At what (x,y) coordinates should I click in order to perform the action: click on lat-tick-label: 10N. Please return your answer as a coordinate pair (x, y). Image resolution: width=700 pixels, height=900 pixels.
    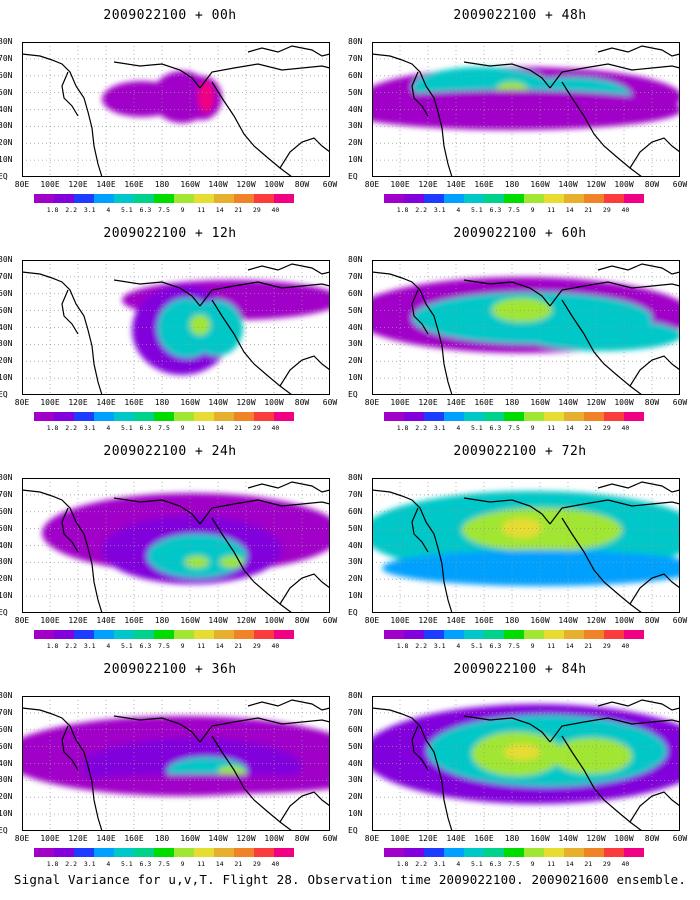
    Looking at the image, I should click on (6, 596).